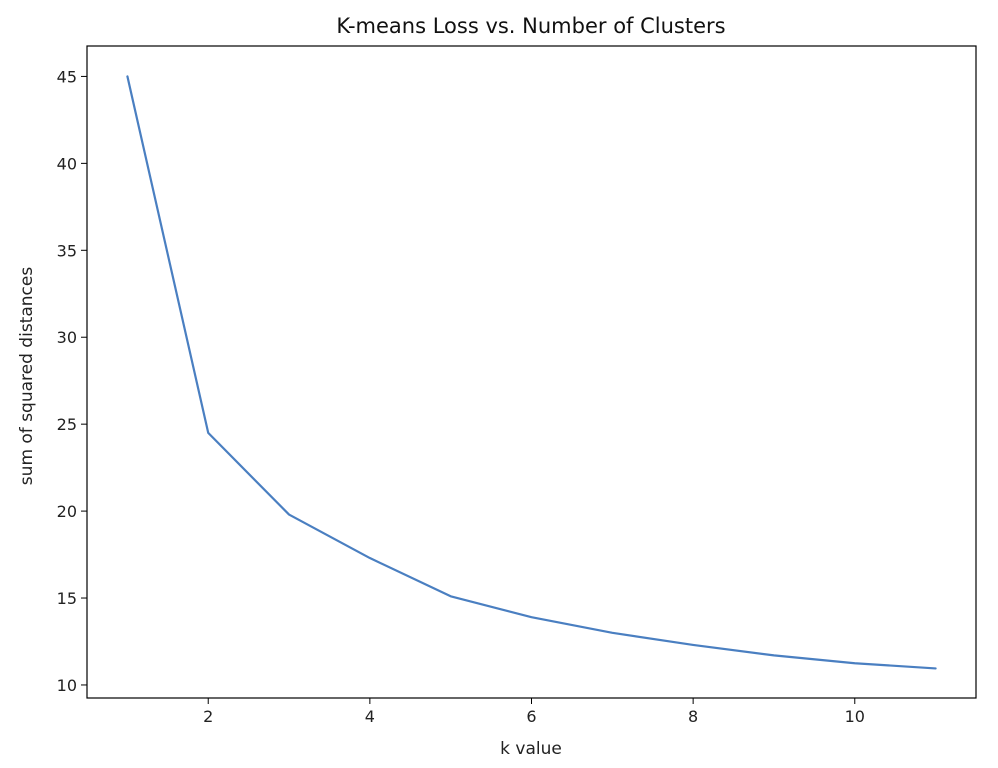  Describe the element at coordinates (208, 716) in the screenshot. I see `x-tick-label: 2` at that location.